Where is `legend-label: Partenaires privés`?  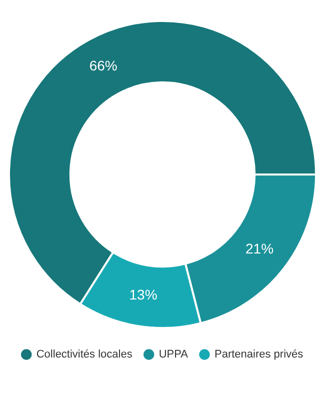 legend-label: Partenaires privés is located at coordinates (259, 354).